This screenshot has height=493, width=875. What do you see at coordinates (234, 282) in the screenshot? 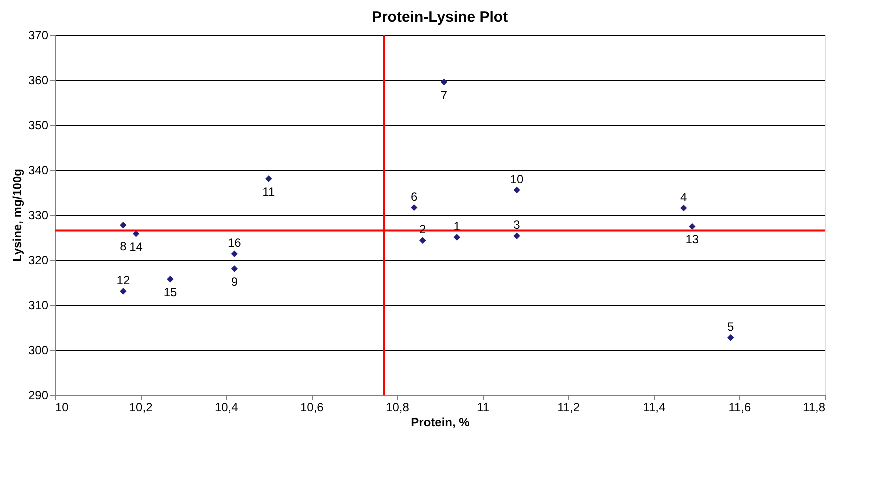
I see `text: 9` at bounding box center [234, 282].